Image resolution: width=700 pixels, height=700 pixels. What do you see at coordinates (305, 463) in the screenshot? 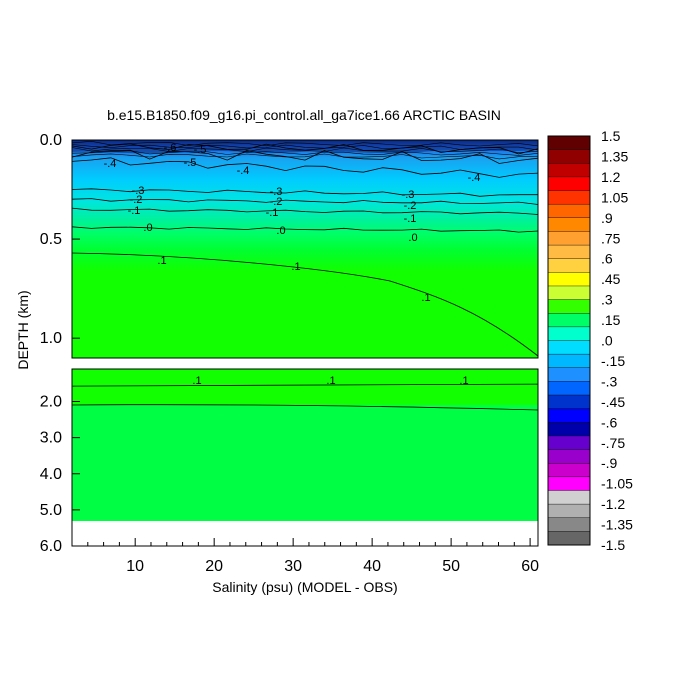
I see `lower-panel-deep-fill` at bounding box center [305, 463].